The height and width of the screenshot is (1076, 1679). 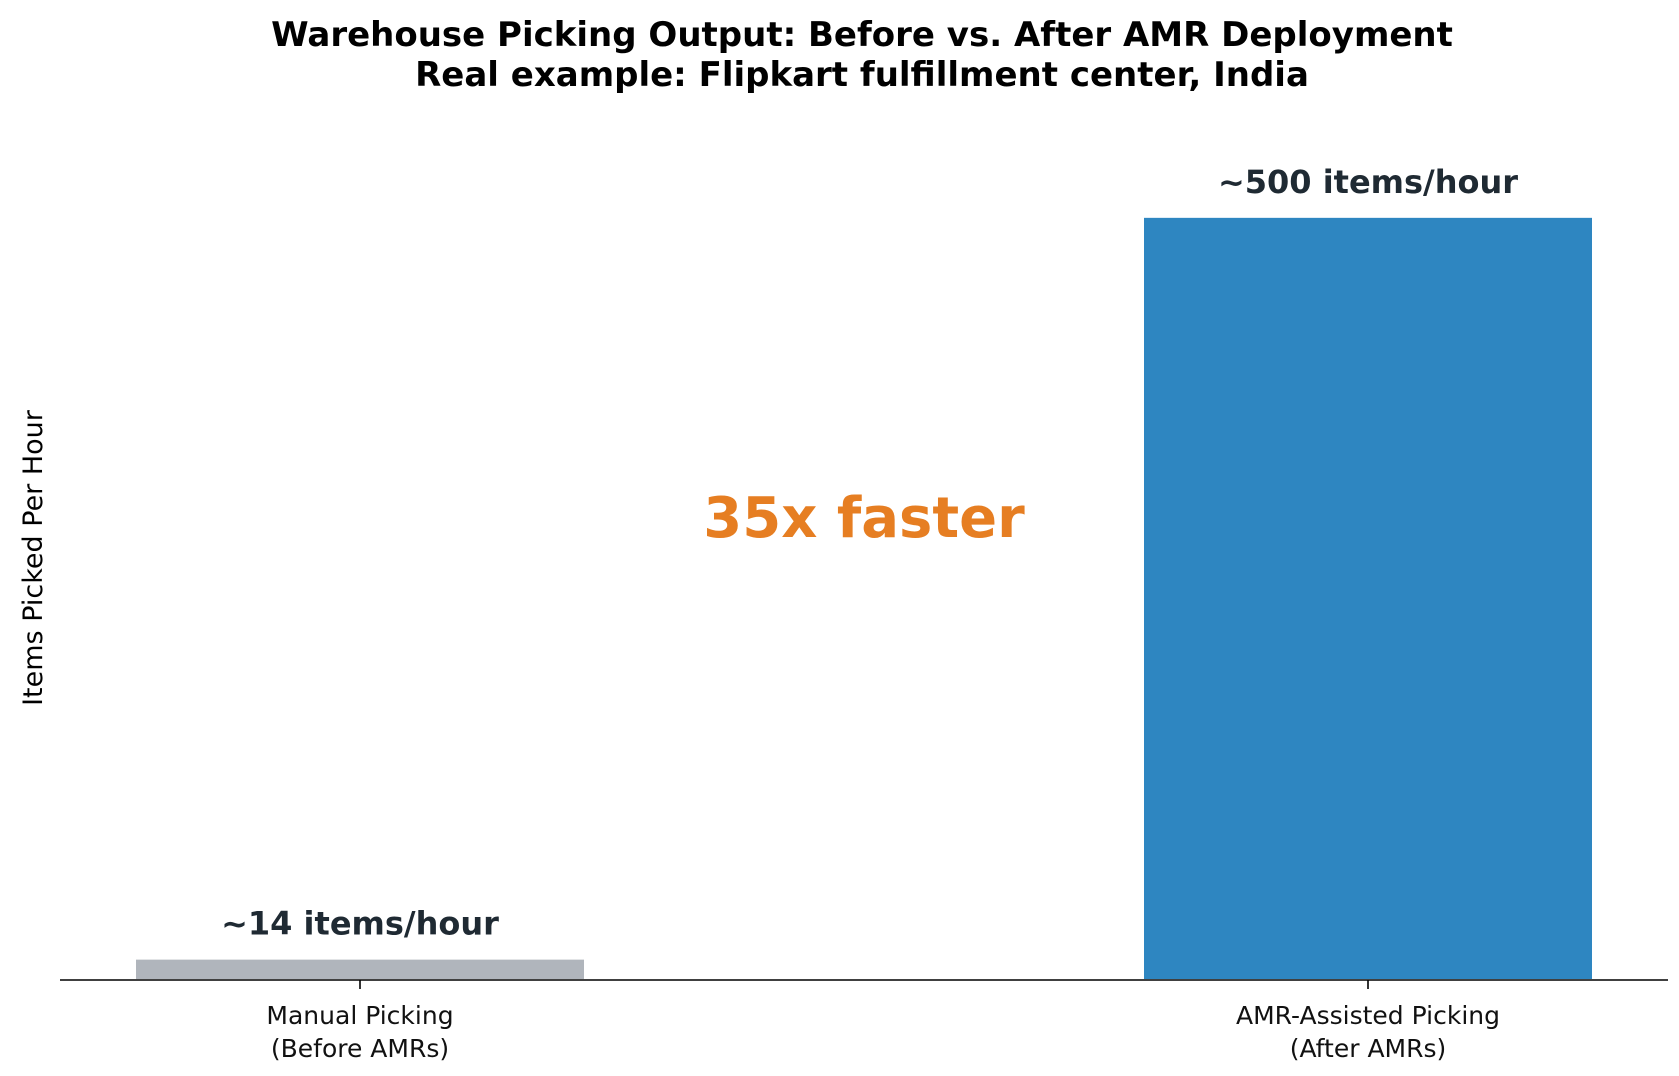 What do you see at coordinates (360, 924) in the screenshot?
I see `data-label-0: ~14 items/hour` at bounding box center [360, 924].